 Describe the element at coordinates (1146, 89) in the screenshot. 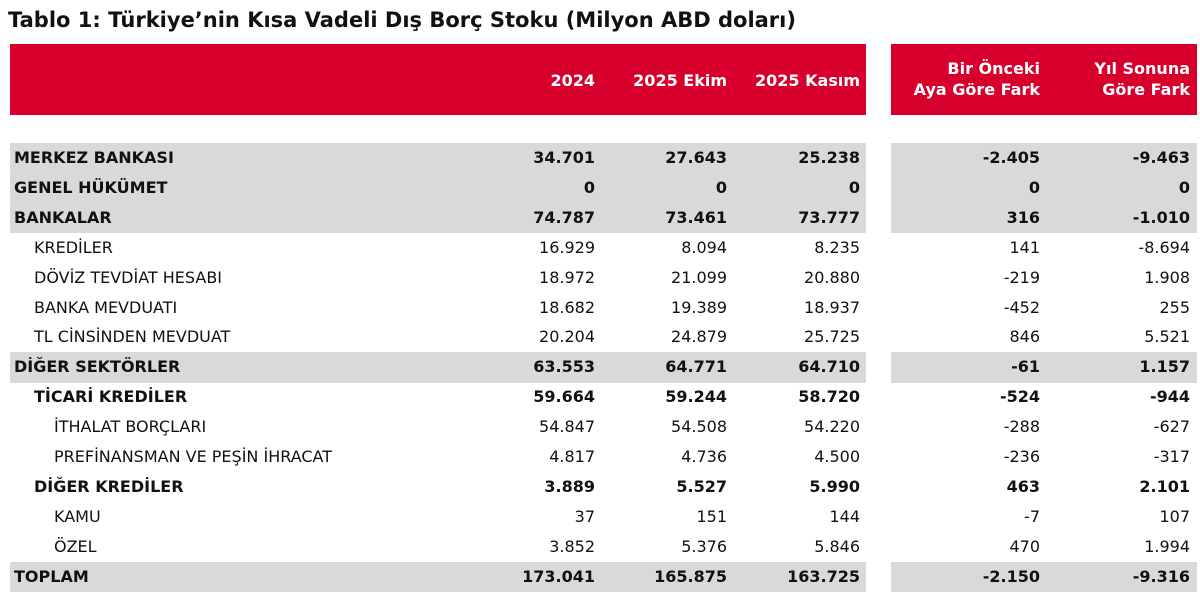

I see `column-header: Göre Fark` at that location.